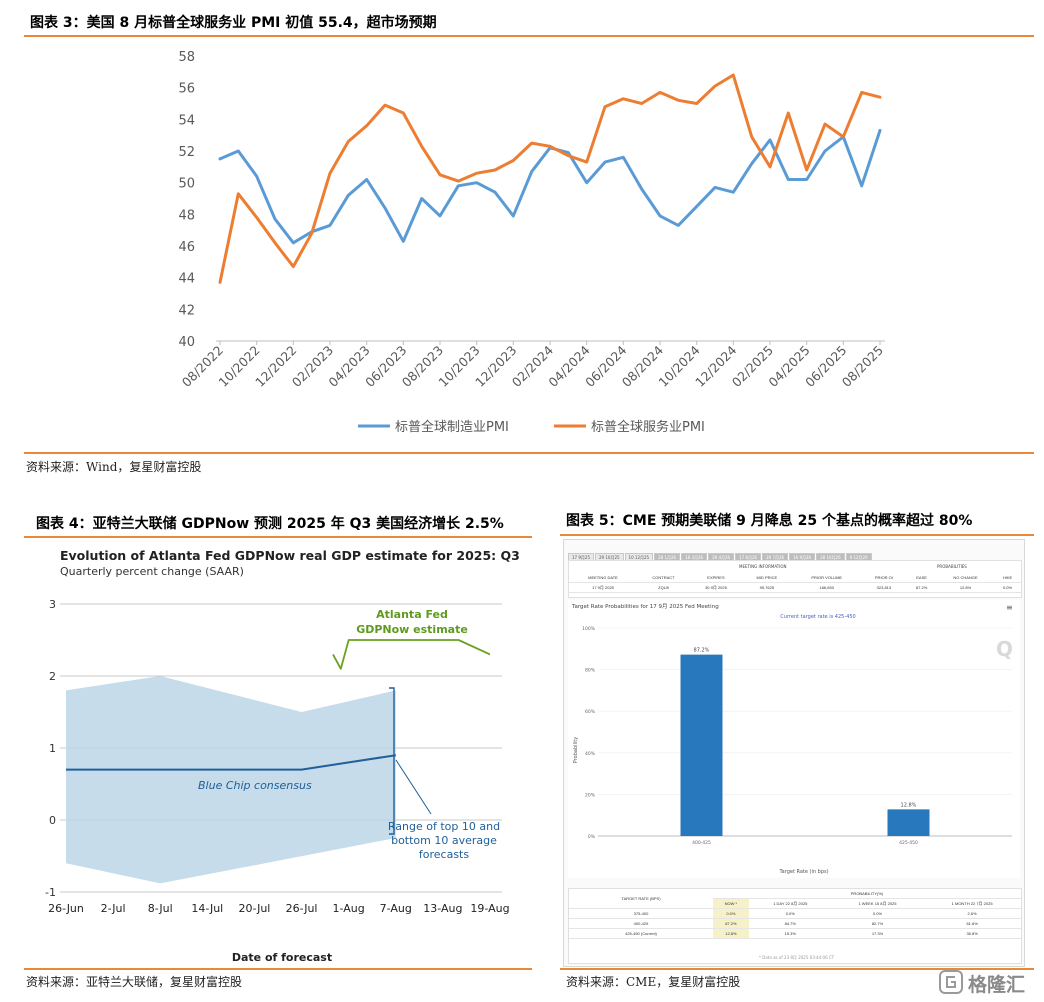 The width and height of the screenshot is (1044, 1002). What do you see at coordinates (766, 587) in the screenshot?
I see `info-cell: 95.7625` at bounding box center [766, 587].